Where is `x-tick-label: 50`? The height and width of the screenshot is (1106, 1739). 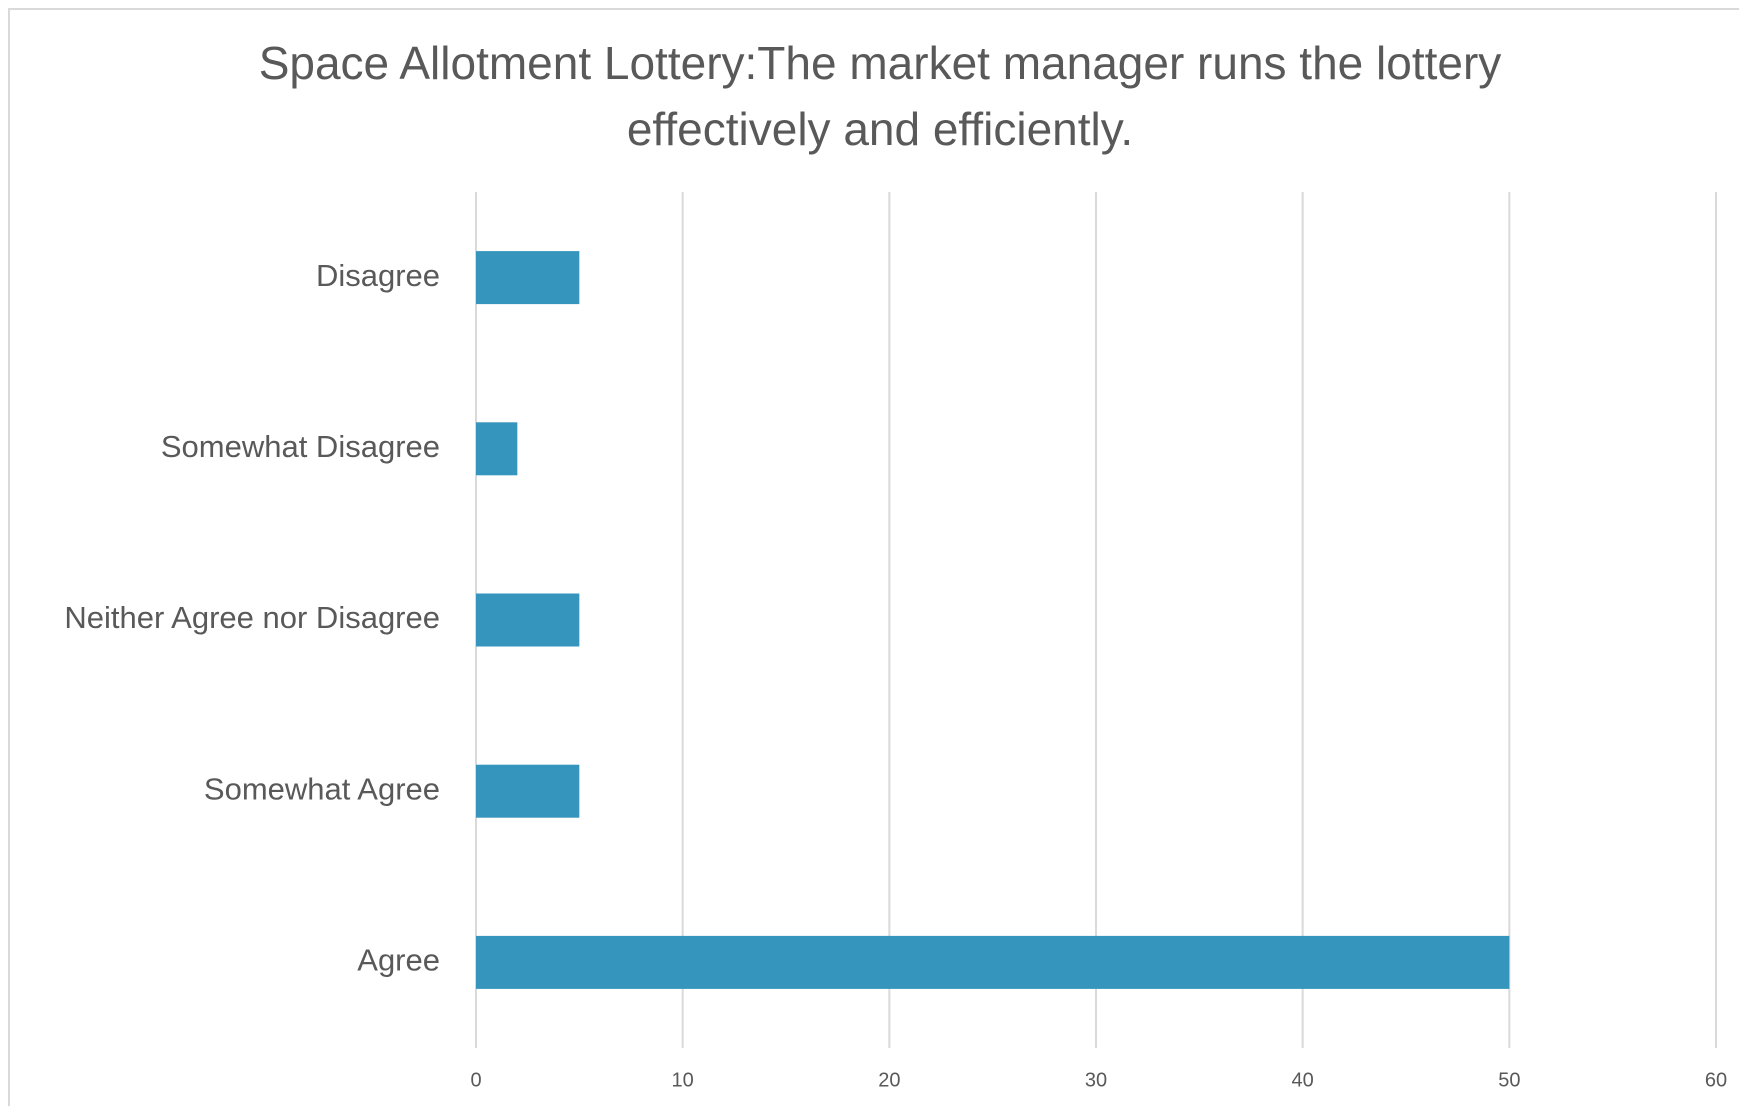 x-tick-label: 50 is located at coordinates (1509, 1080).